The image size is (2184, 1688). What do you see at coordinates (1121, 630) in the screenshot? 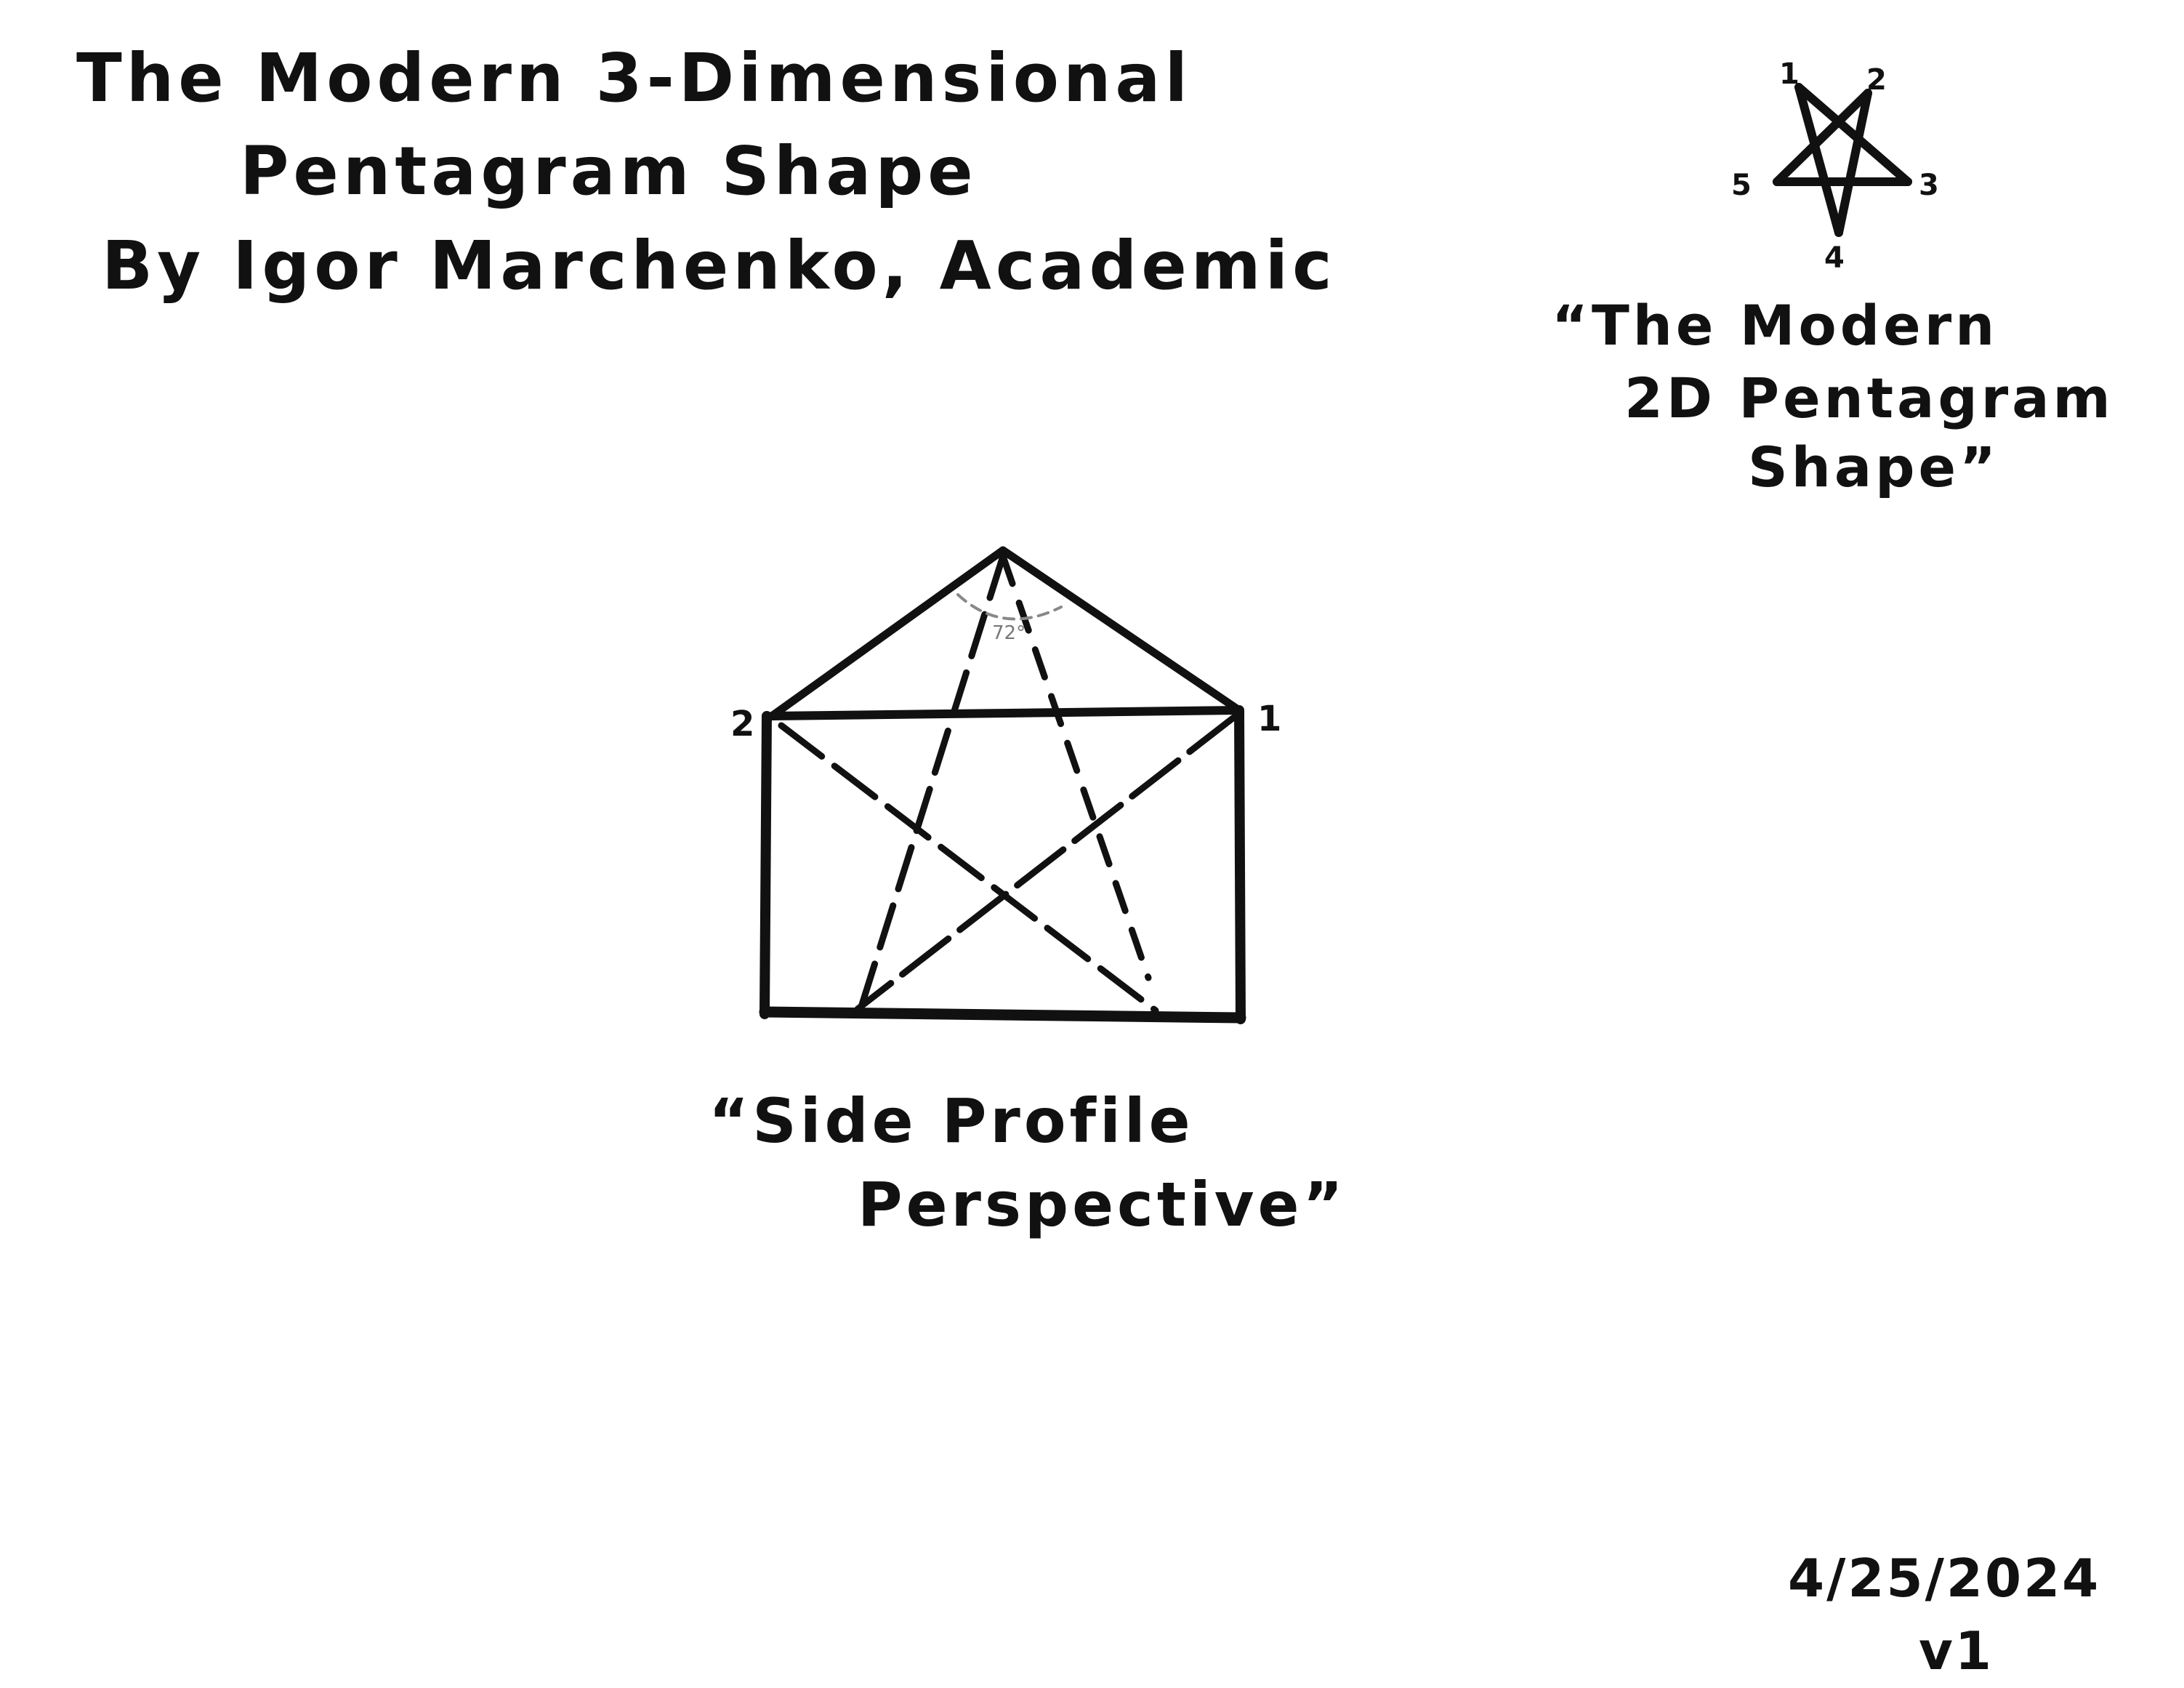
I see `roof-right-edge` at bounding box center [1121, 630].